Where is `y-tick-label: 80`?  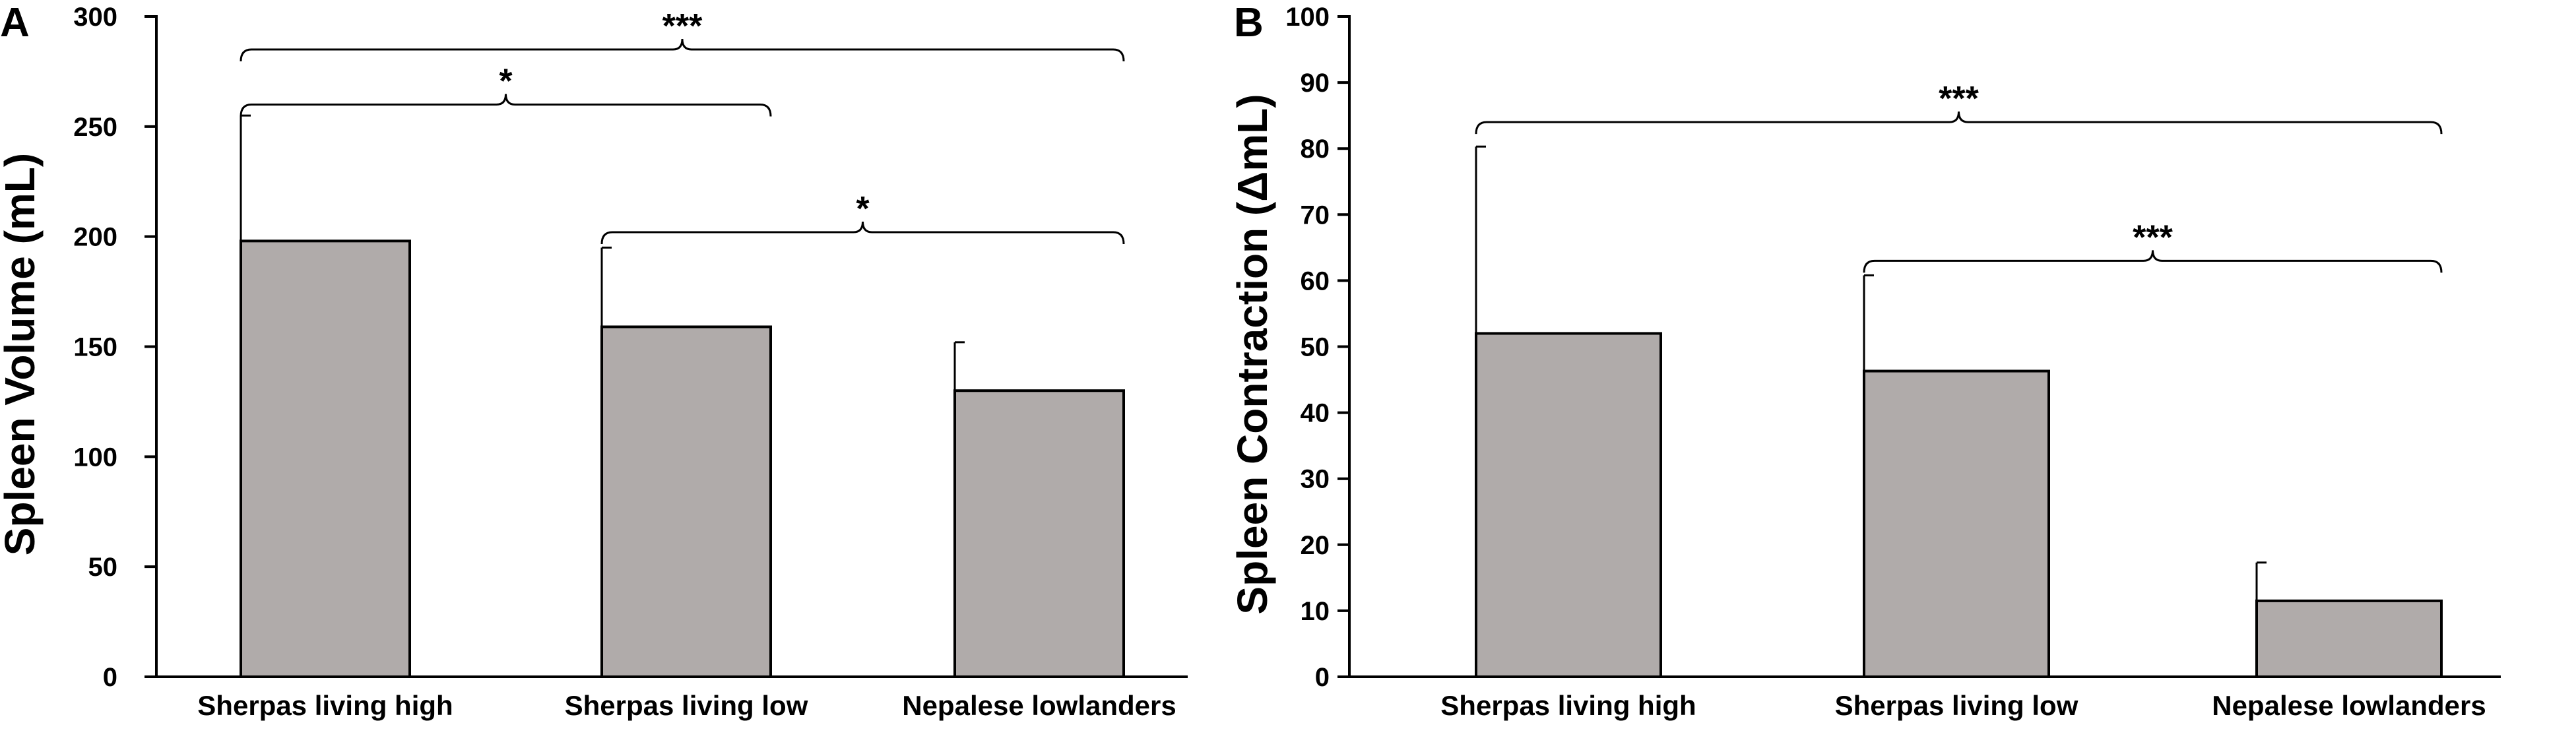 y-tick-label: 80 is located at coordinates (1315, 149).